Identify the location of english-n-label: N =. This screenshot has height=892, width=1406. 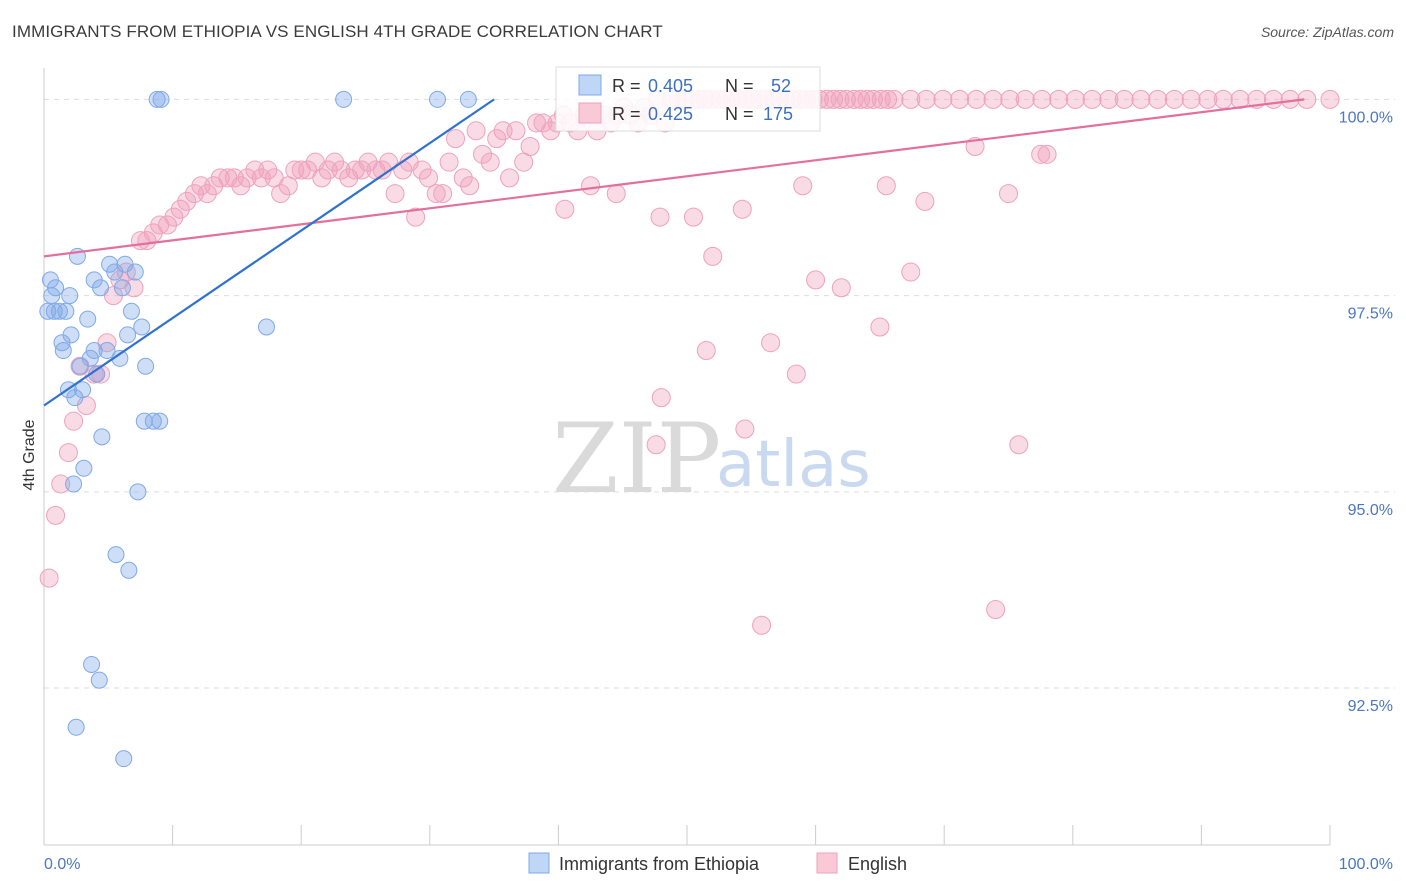
(739, 114).